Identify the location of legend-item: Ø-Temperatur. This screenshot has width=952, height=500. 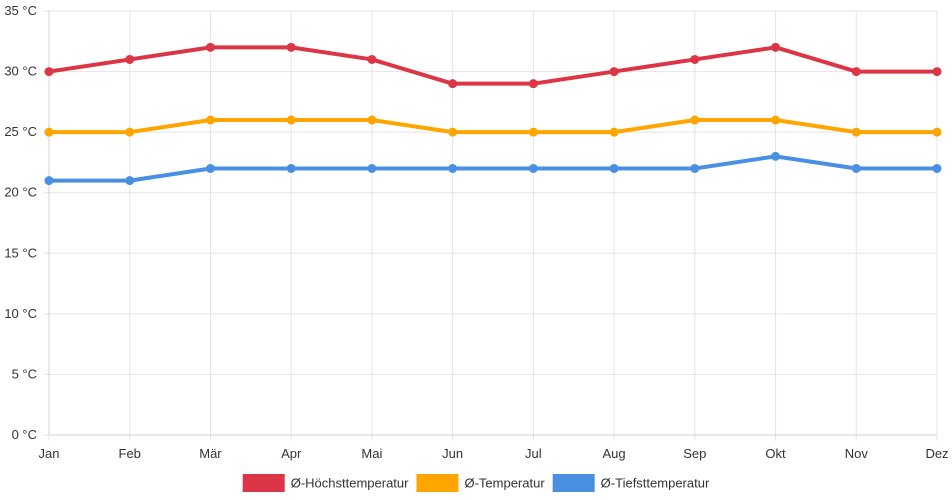
(480, 483).